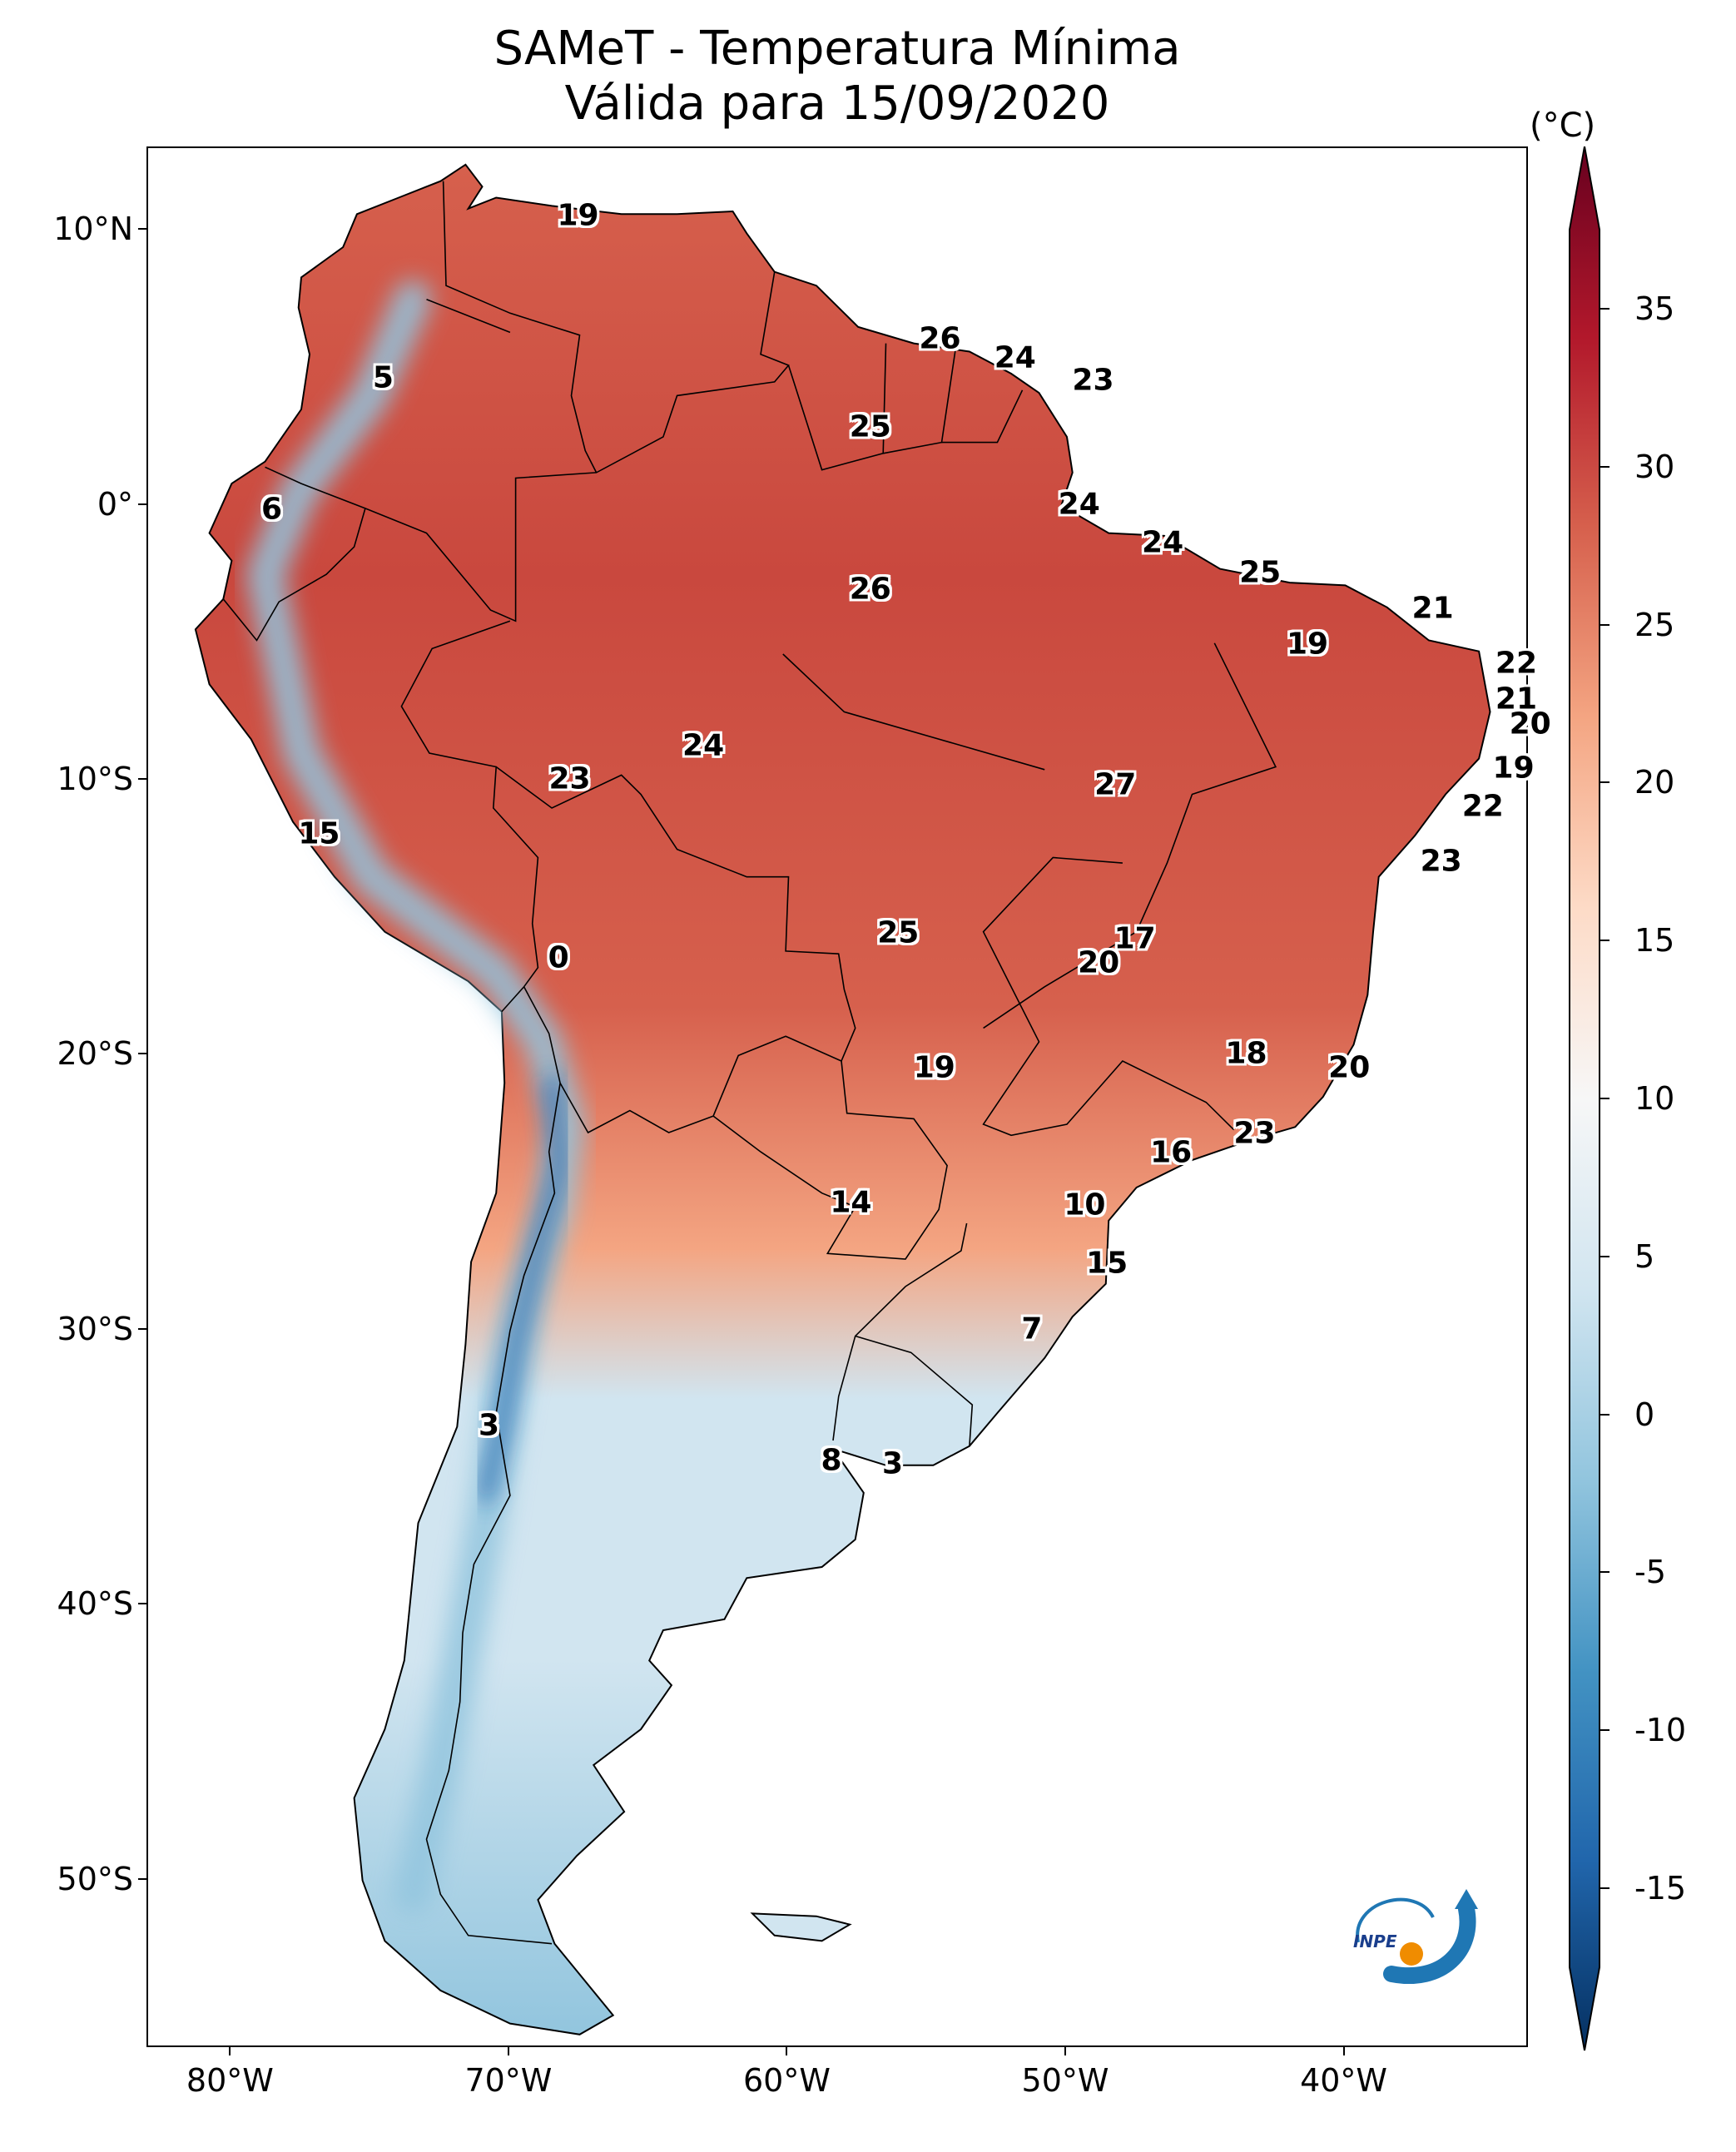 The image size is (1736, 2152). What do you see at coordinates (1032, 1329) in the screenshot?
I see `city-temperature-label: 7` at bounding box center [1032, 1329].